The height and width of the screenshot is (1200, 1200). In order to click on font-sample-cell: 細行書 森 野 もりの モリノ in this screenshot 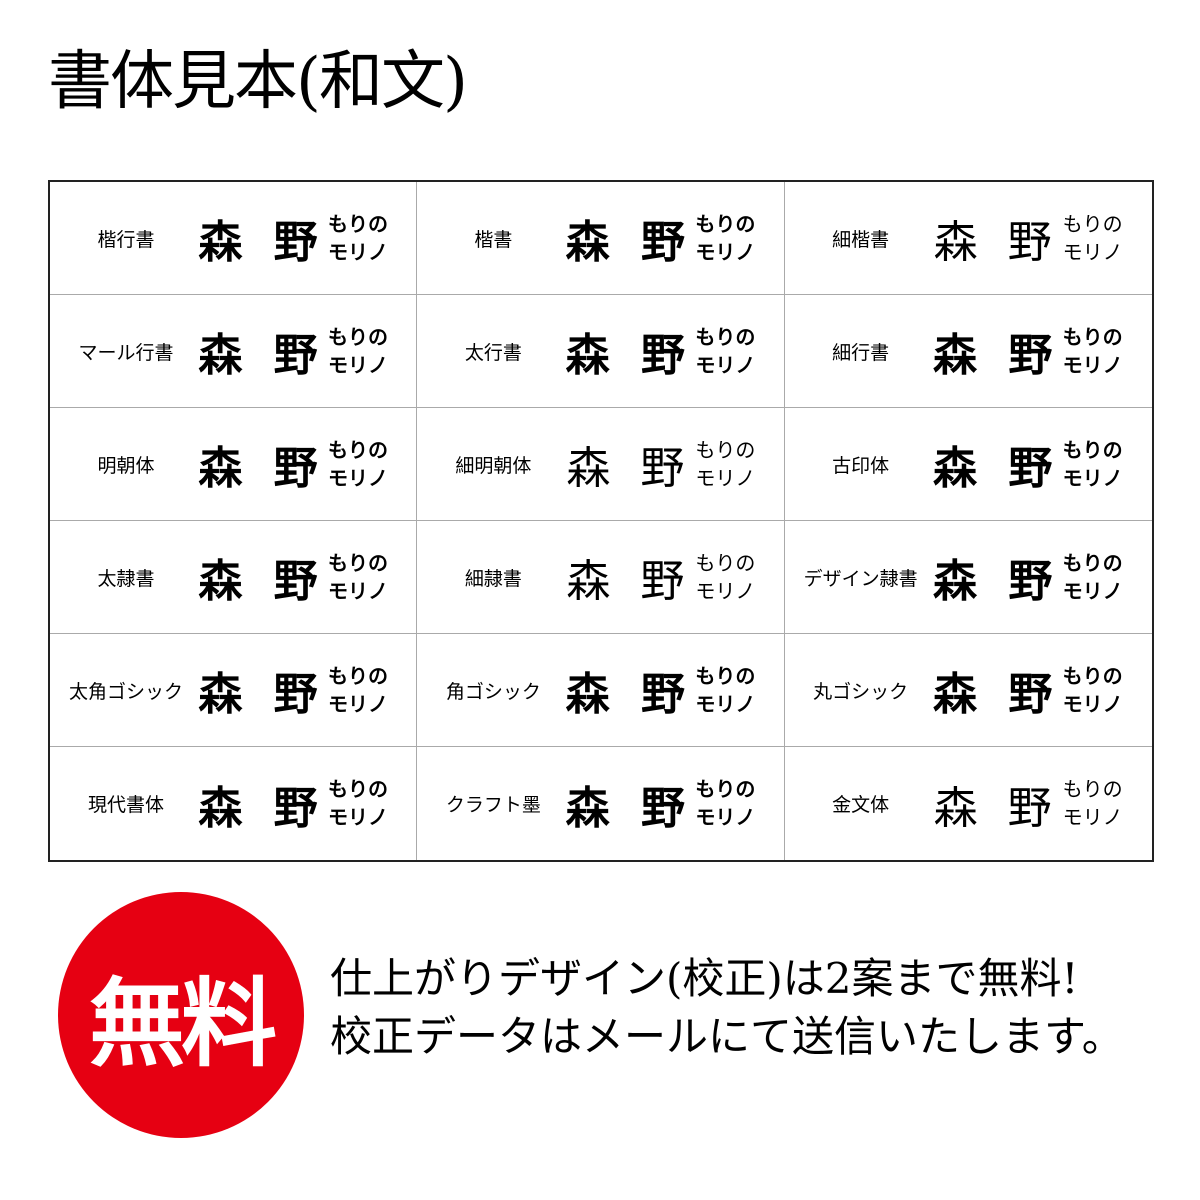, I will do `click(968, 351)`.